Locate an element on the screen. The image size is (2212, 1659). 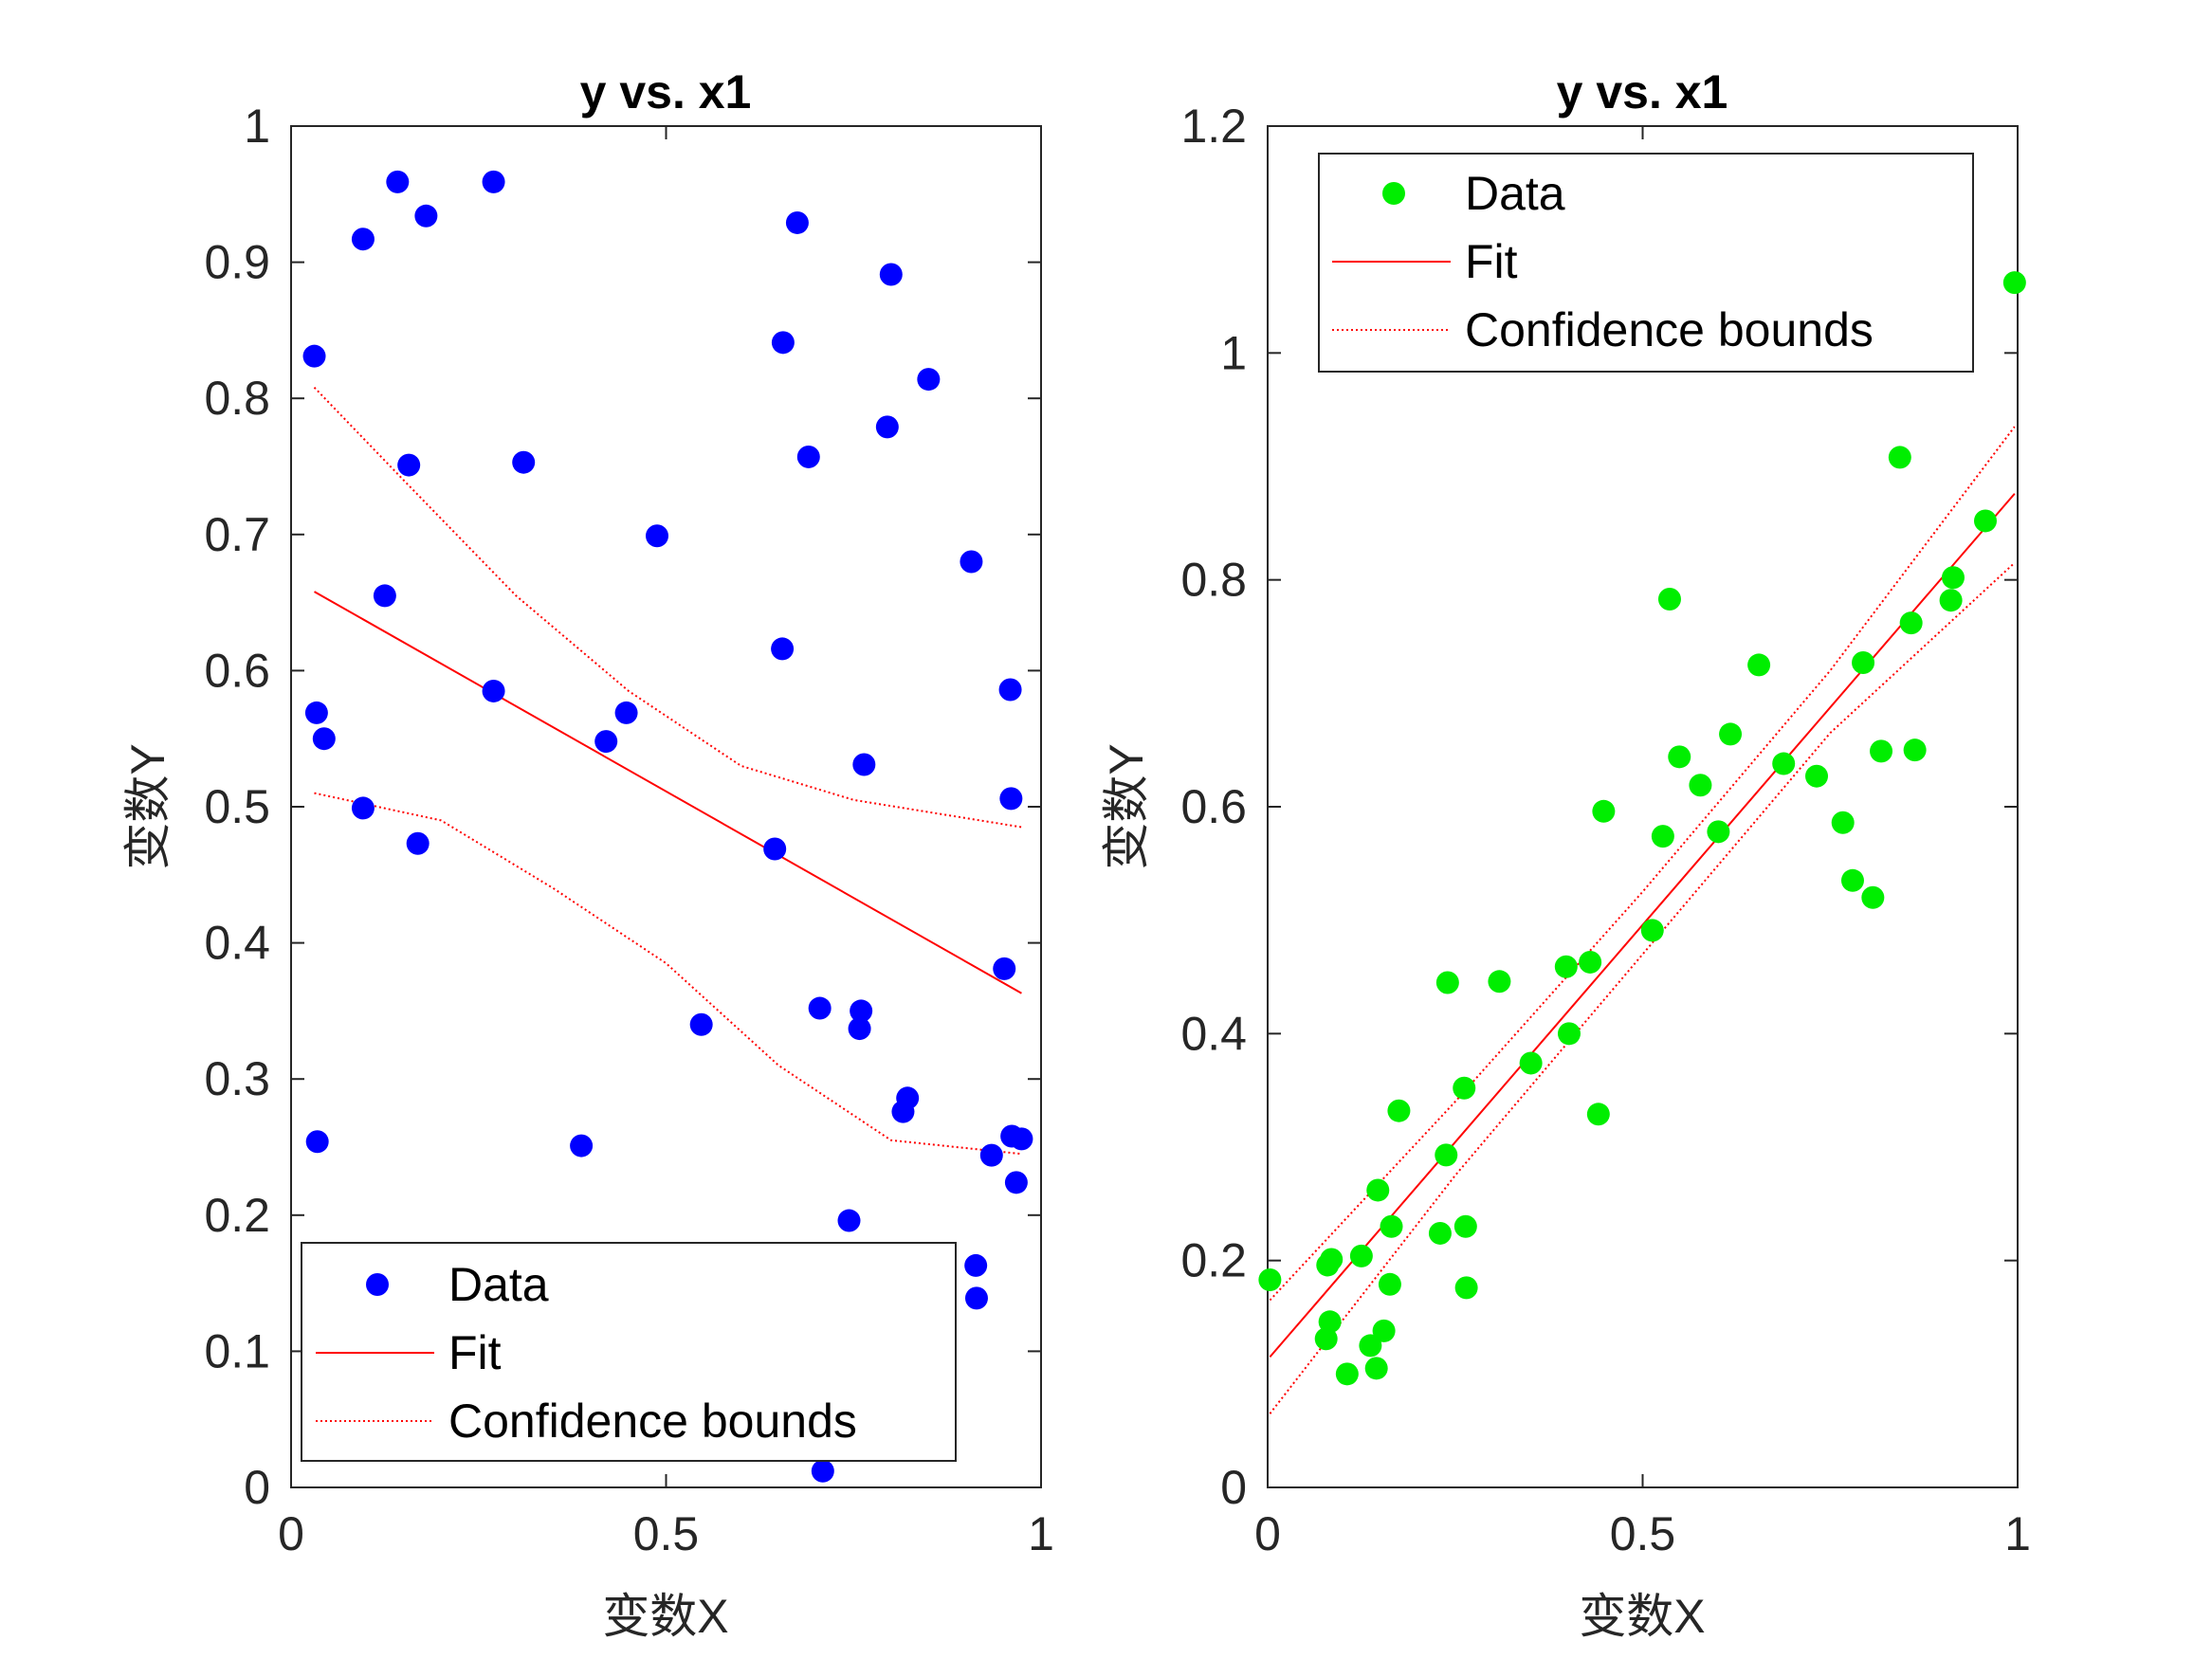
right-x-tick-label: 0 is located at coordinates (1267, 1533).